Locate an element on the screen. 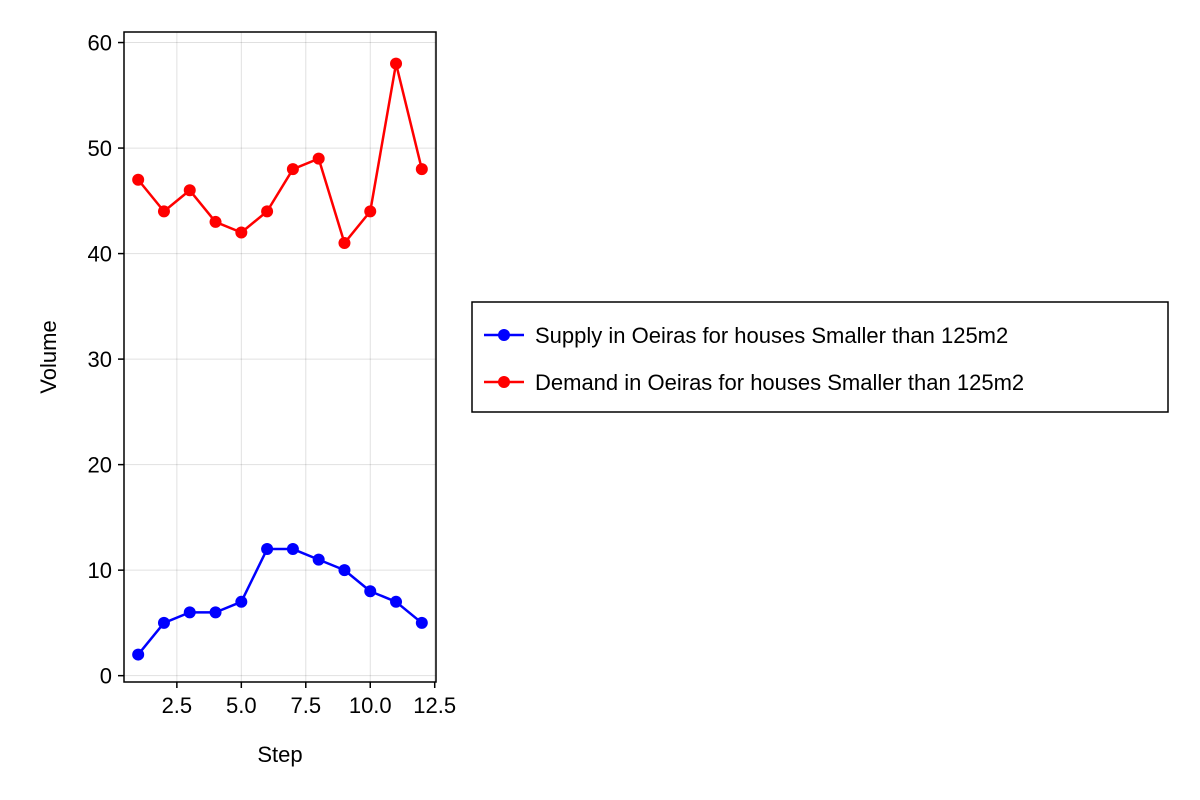 This screenshot has width=1200, height=800. x-tick-label: 12.5 is located at coordinates (434, 705).